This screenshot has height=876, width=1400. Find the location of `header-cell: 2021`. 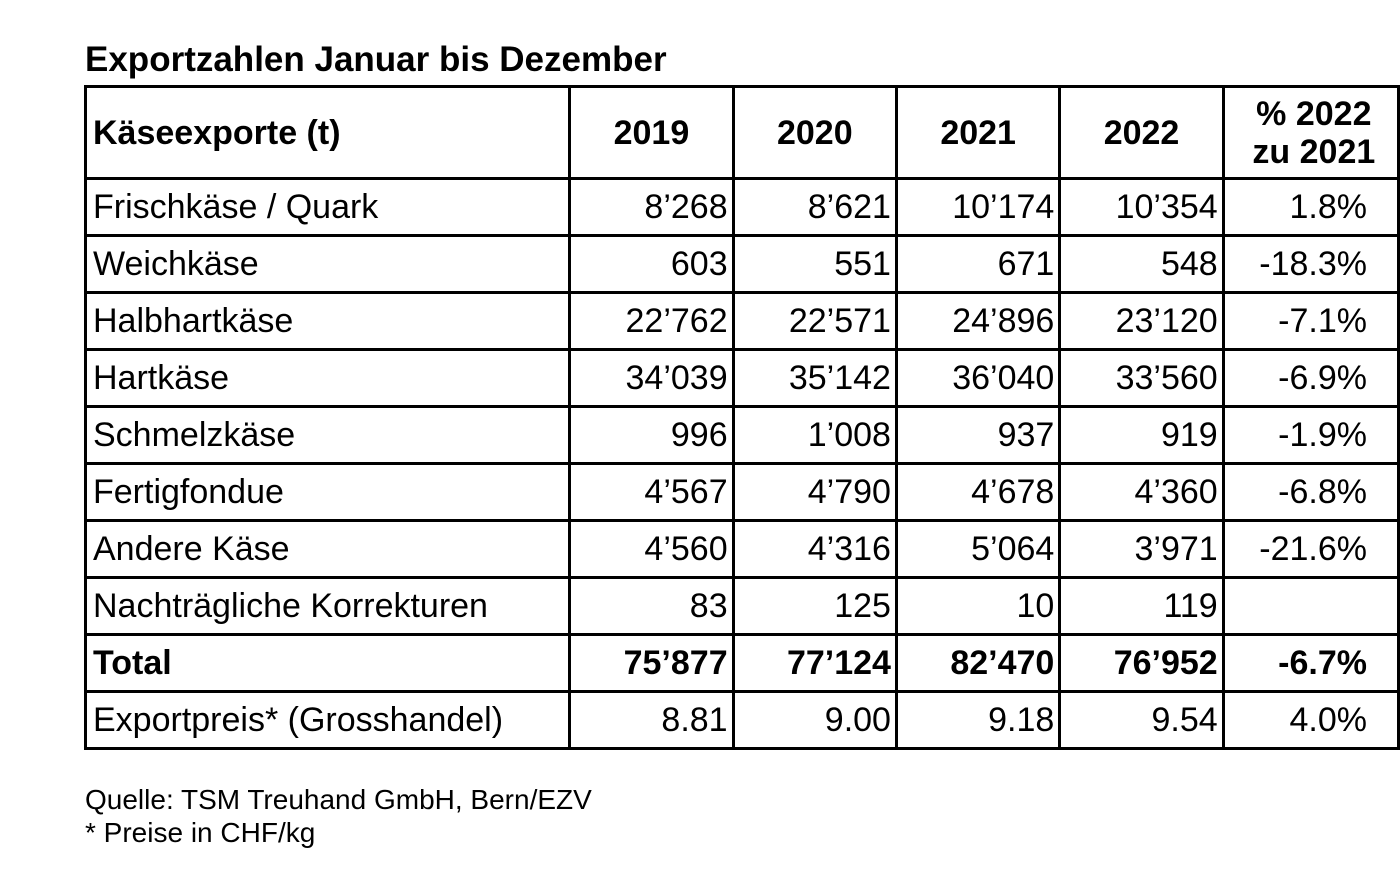

header-cell: 2021 is located at coordinates (978, 132).